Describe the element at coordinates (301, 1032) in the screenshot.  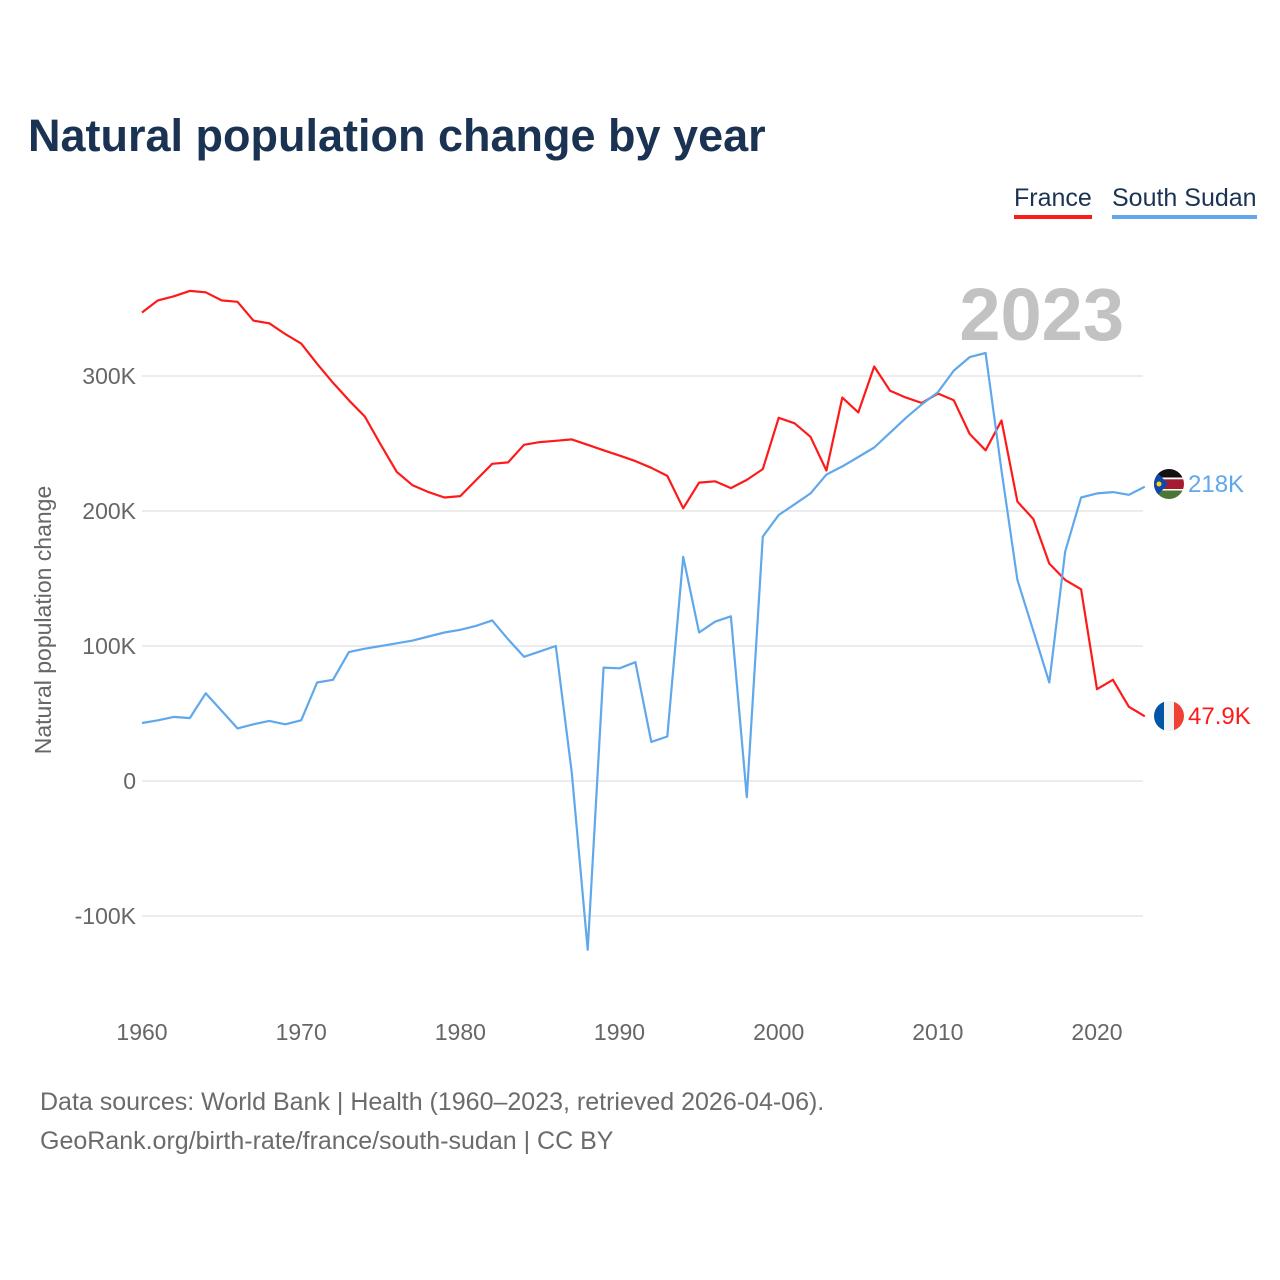
I see `x-tick-label: 1970` at that location.